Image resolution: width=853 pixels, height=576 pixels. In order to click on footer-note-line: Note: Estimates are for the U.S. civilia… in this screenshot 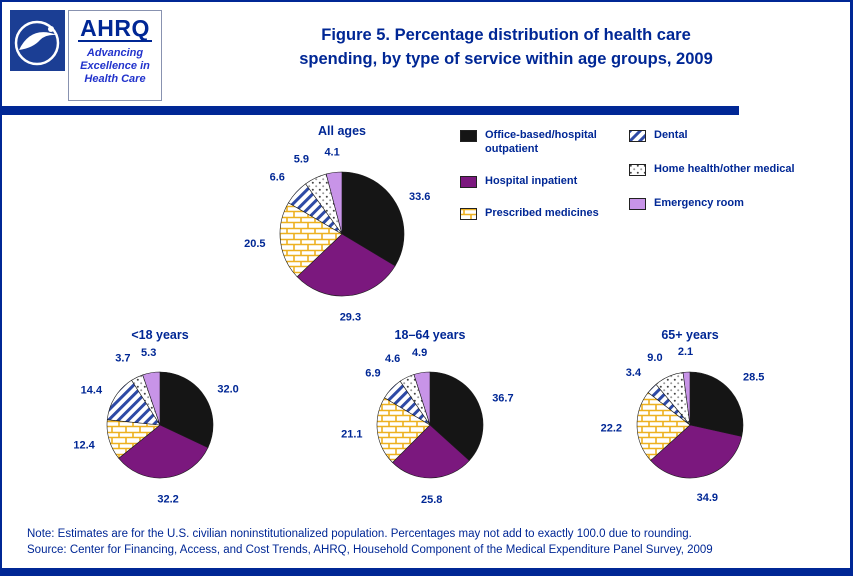, I will do `click(359, 534)`.